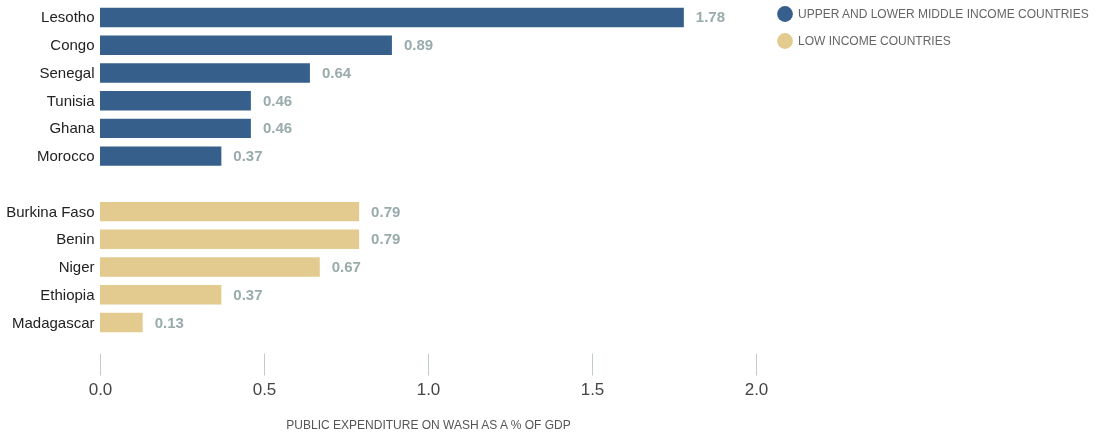 The image size is (1117, 441). Describe the element at coordinates (592, 389) in the screenshot. I see `x-tick-label: 1.5` at that location.